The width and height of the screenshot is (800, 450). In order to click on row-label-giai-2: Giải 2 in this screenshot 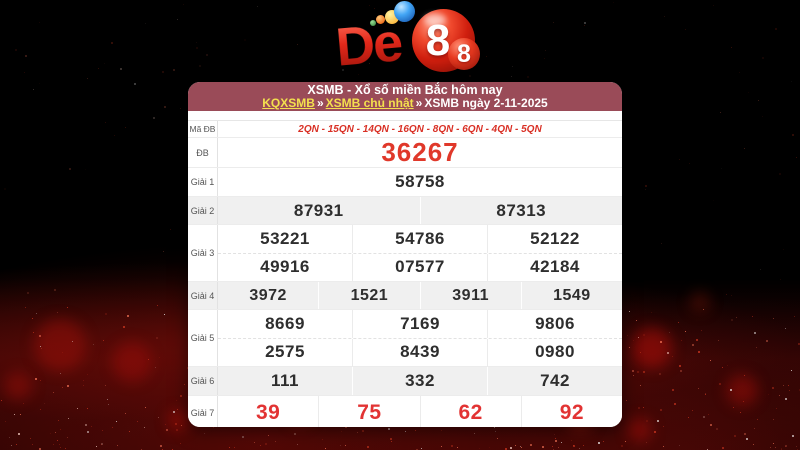, I will do `click(203, 210)`.